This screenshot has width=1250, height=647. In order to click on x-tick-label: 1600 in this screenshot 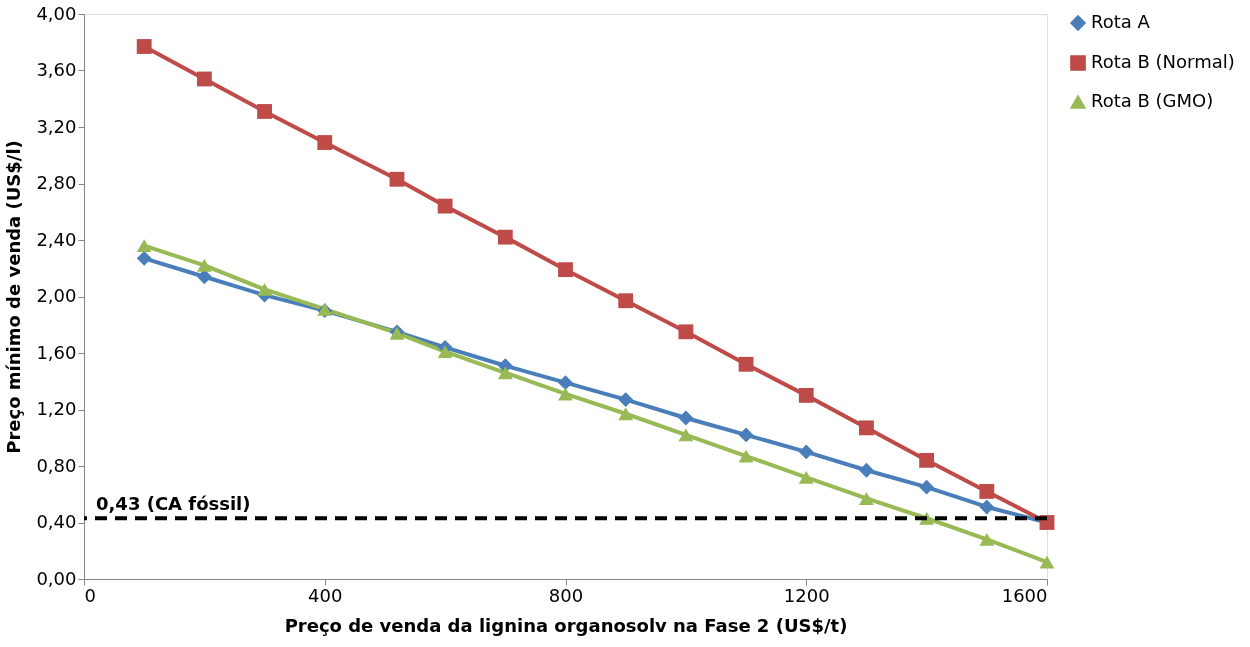, I will do `click(1024, 595)`.